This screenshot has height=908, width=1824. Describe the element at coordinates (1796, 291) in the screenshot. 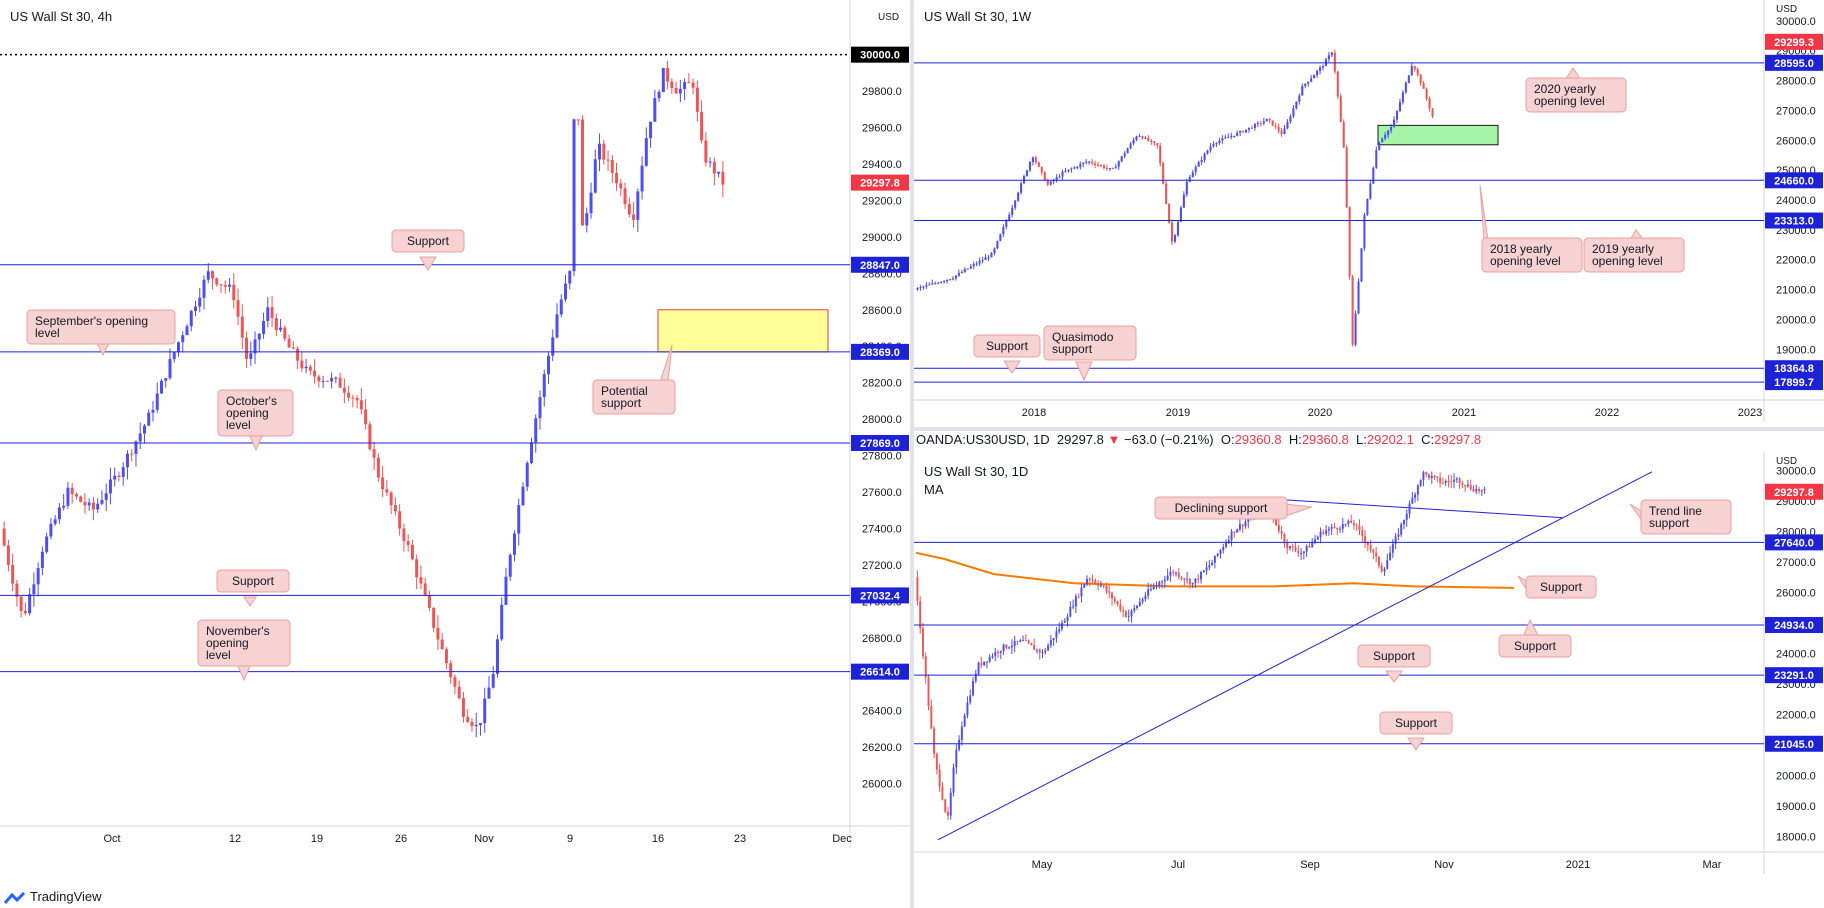

I see `price-tick-label: 21000.0` at that location.